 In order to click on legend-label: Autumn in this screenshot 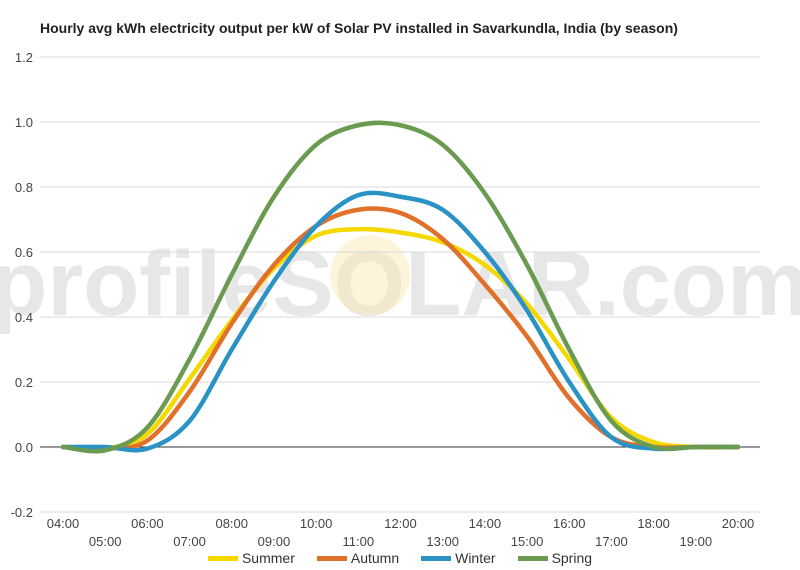, I will do `click(375, 558)`.